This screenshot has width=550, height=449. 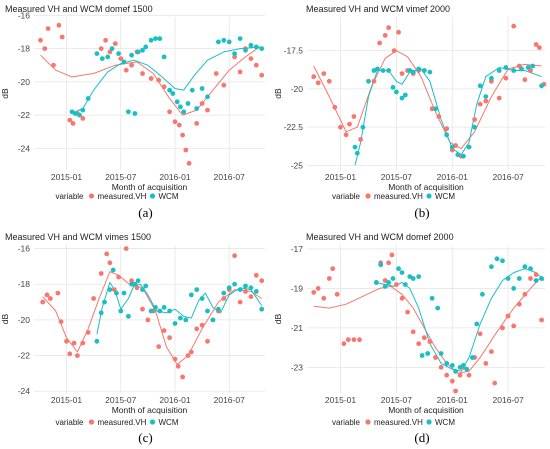 What do you see at coordinates (398, 196) in the screenshot?
I see `legend-label-measured: measured.VH` at bounding box center [398, 196].